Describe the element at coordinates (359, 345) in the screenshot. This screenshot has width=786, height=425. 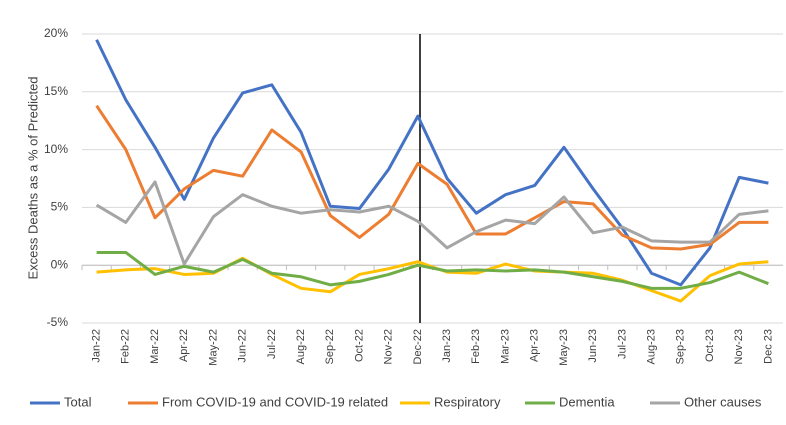
I see `x-tick-label: Oct-22` at that location.